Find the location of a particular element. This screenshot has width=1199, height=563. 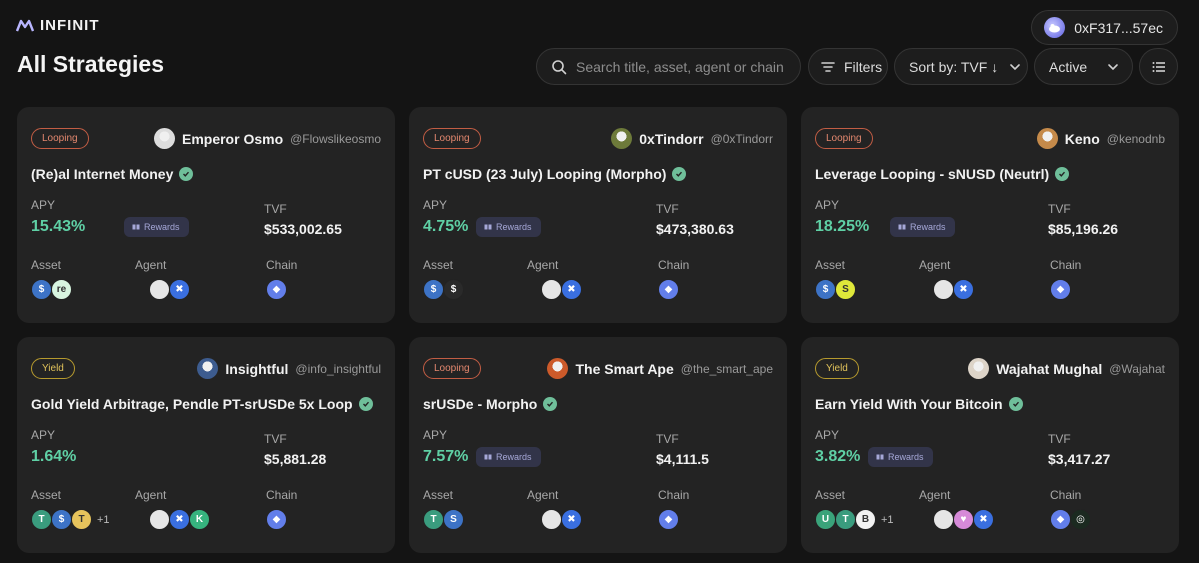

author-info: The Smart Ape @the_smart_ape is located at coordinates (660, 368).